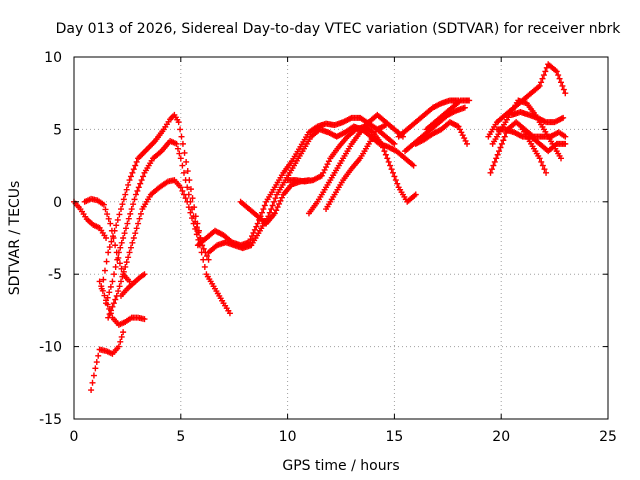  Describe the element at coordinates (57, 130) in the screenshot. I see `y-tick-label: 5` at that location.